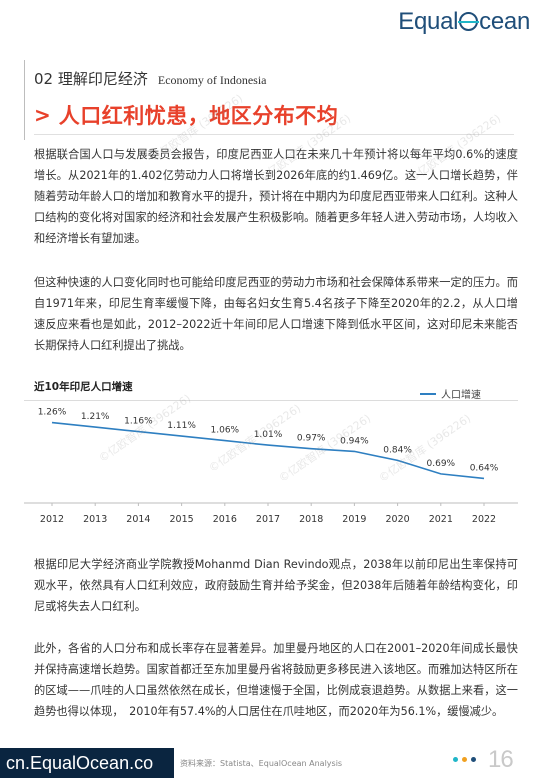 Image resolution: width=540 pixels, height=780 pixels. What do you see at coordinates (212, 80) in the screenshot?
I see `section-title-en: Economy of Indonesia` at bounding box center [212, 80].